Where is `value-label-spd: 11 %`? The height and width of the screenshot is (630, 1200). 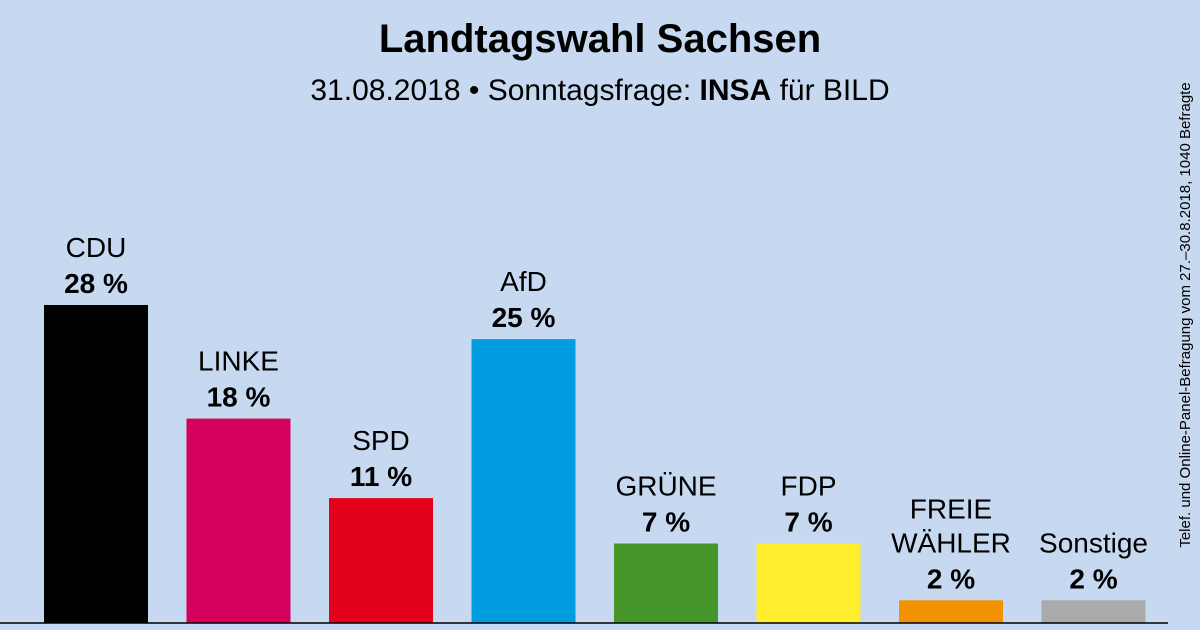
value-label-spd: 11 % is located at coordinates (381, 476).